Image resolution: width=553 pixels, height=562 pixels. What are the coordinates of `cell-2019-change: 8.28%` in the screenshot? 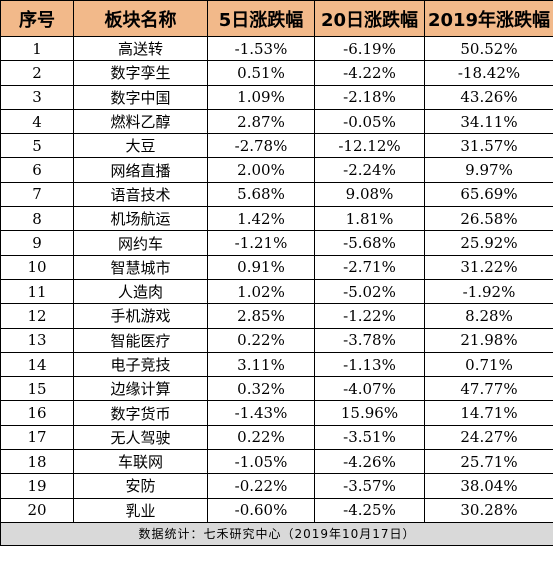 It's located at (488, 316).